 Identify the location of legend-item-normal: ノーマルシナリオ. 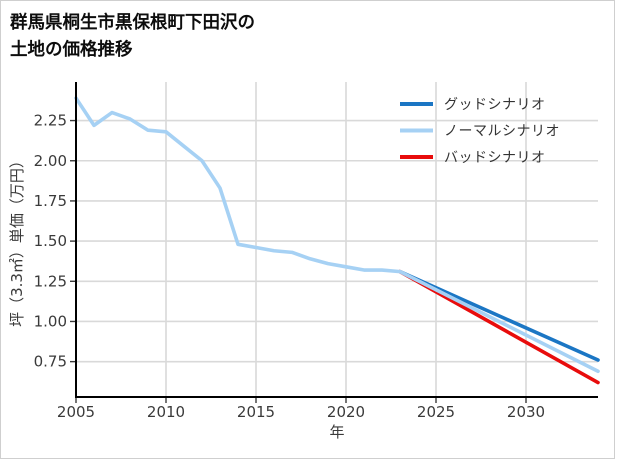
(480, 132).